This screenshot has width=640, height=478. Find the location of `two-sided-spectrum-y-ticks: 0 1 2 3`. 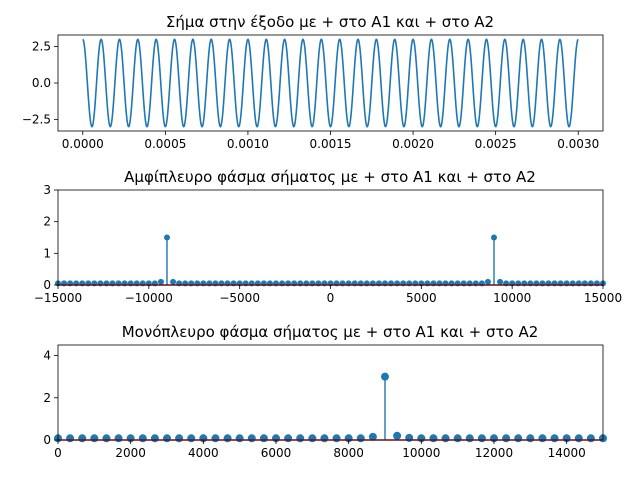

two-sided-spectrum-y-ticks: 0 1 2 3 is located at coordinates (50, 237).